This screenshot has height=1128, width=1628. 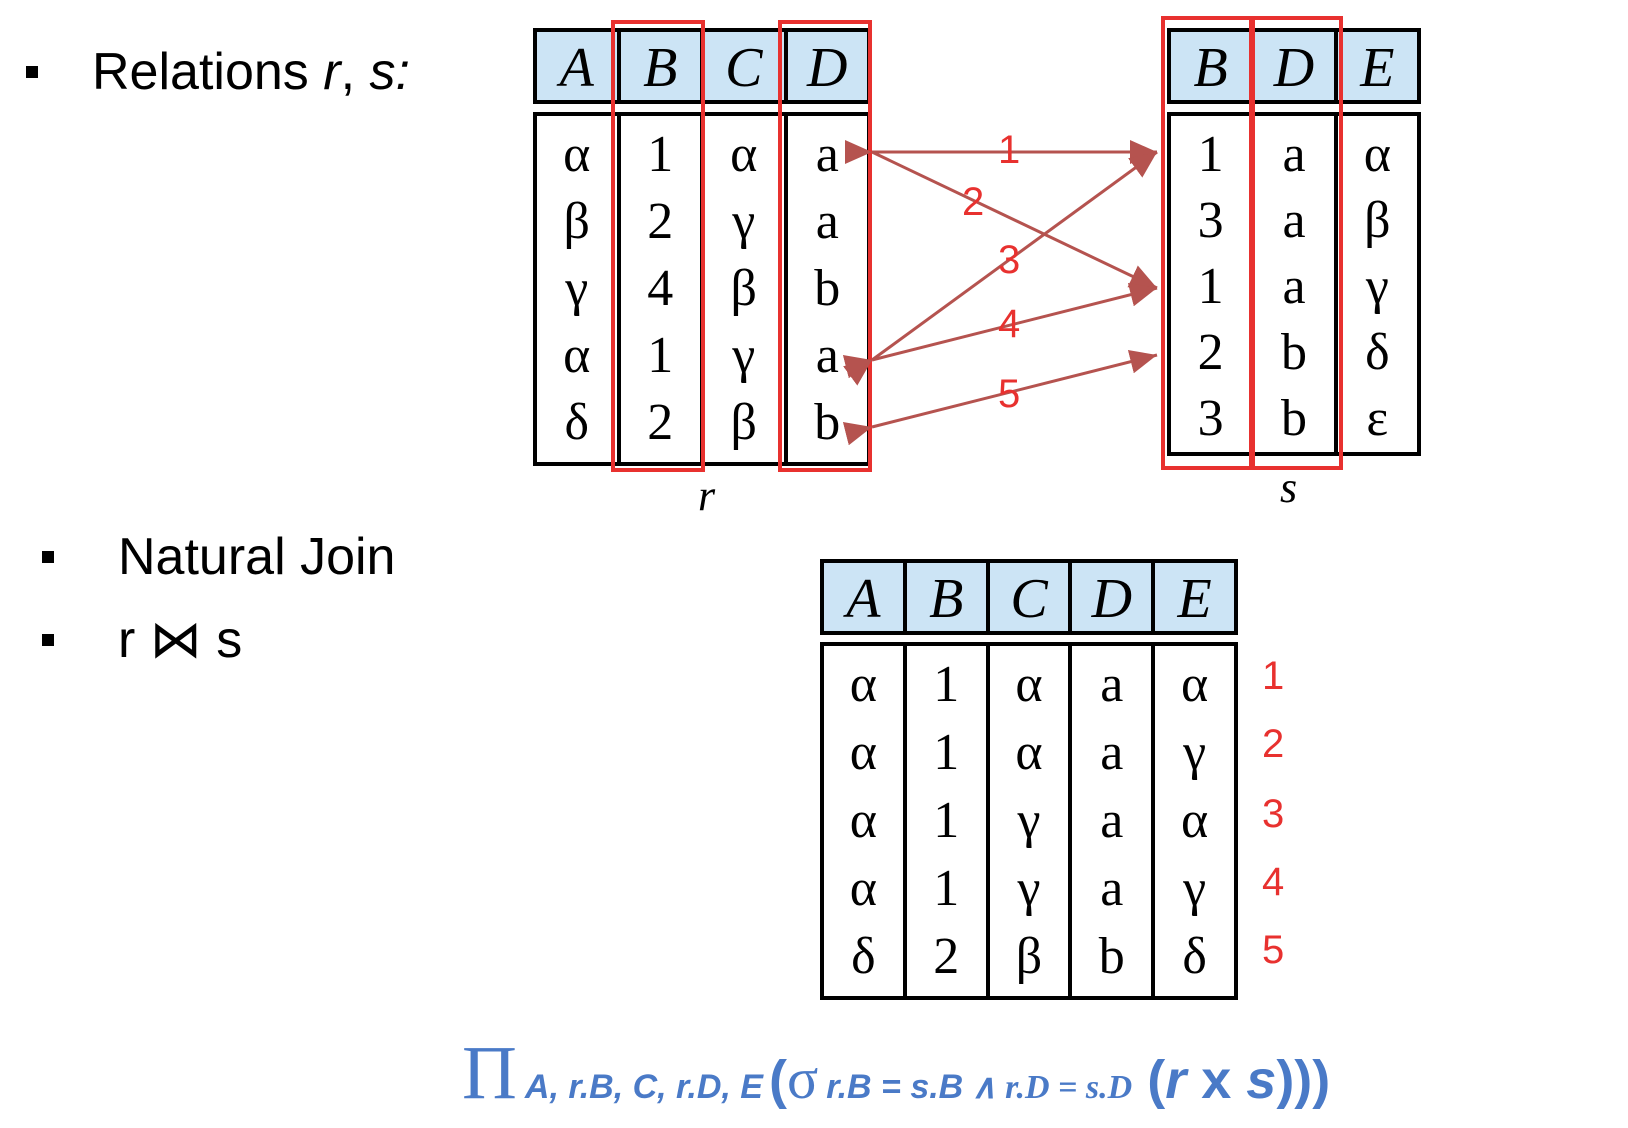 What do you see at coordinates (643, 1087) in the screenshot?
I see `projection-attributes: A, r.B, C, r.D, E` at bounding box center [643, 1087].